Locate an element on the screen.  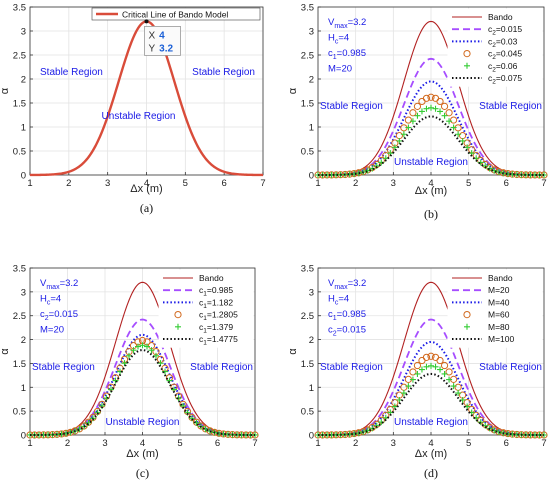
y-tick-label: 2.5 is located at coordinates (307, 56).